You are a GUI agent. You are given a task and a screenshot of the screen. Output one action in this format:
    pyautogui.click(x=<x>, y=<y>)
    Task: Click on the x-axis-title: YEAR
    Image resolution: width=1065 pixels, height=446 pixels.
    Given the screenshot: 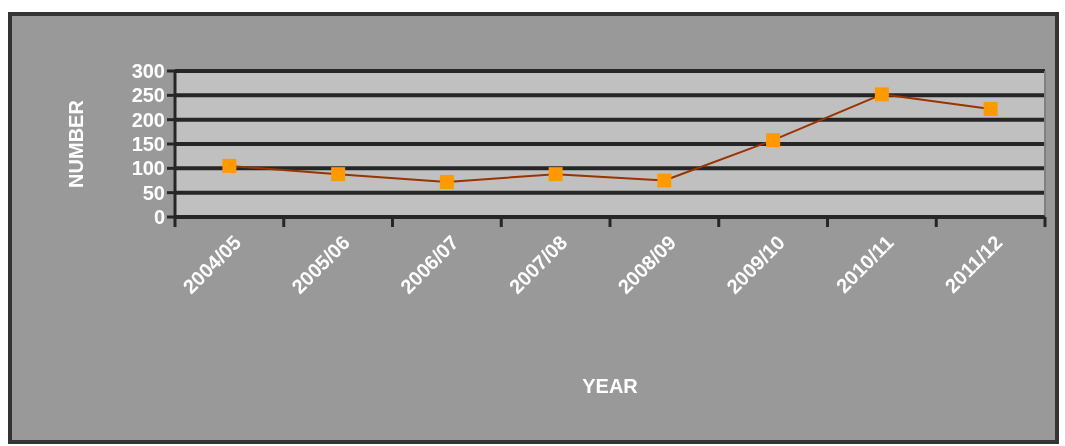 What is the action you would take?
    pyautogui.click(x=610, y=386)
    